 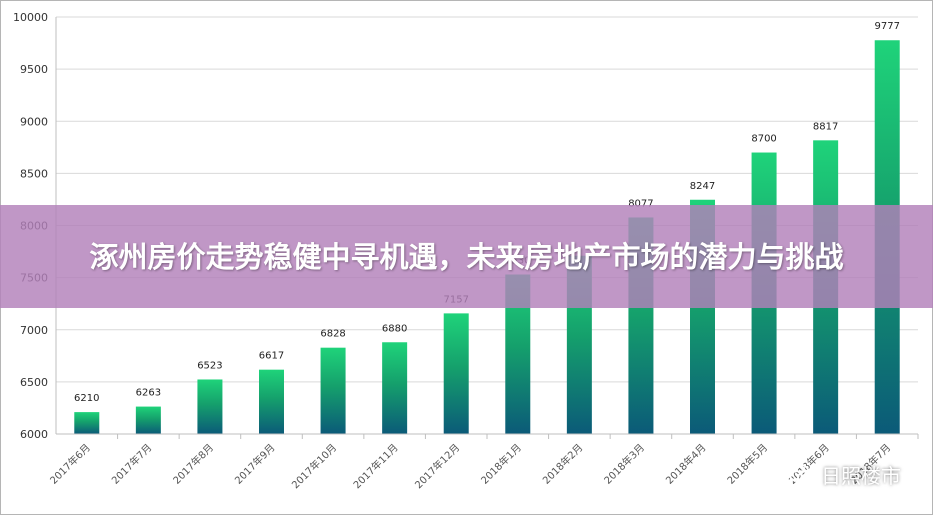 I want to click on y-tick-label: 7000, so click(x=34, y=330).